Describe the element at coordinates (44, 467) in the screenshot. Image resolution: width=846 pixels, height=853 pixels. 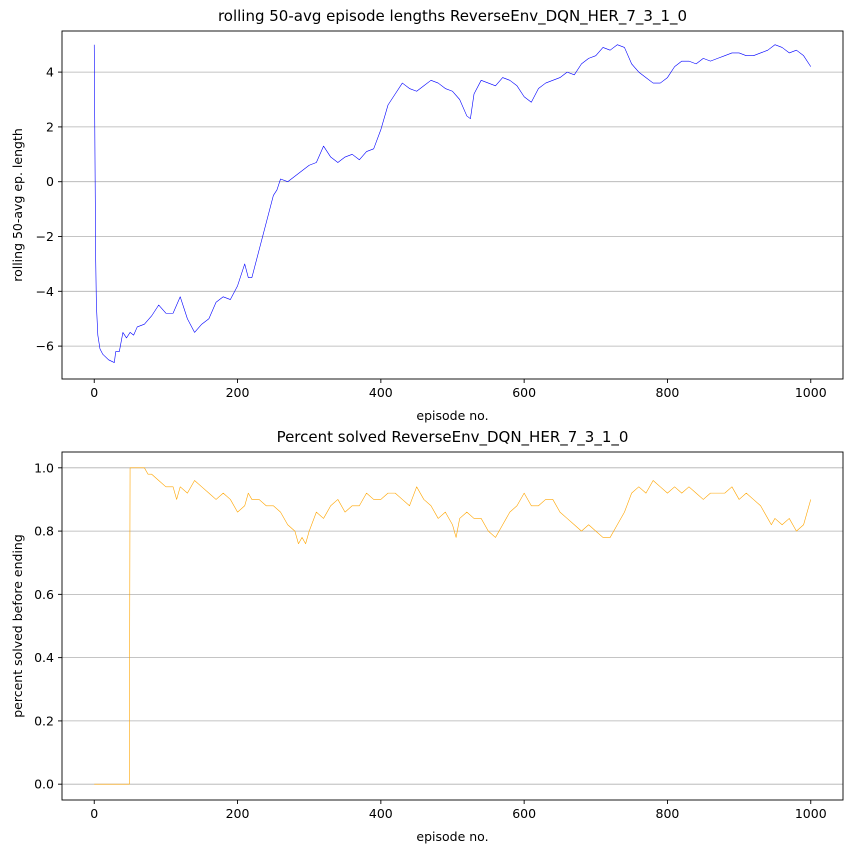
I see `y-tick-label: 1.0` at that location.